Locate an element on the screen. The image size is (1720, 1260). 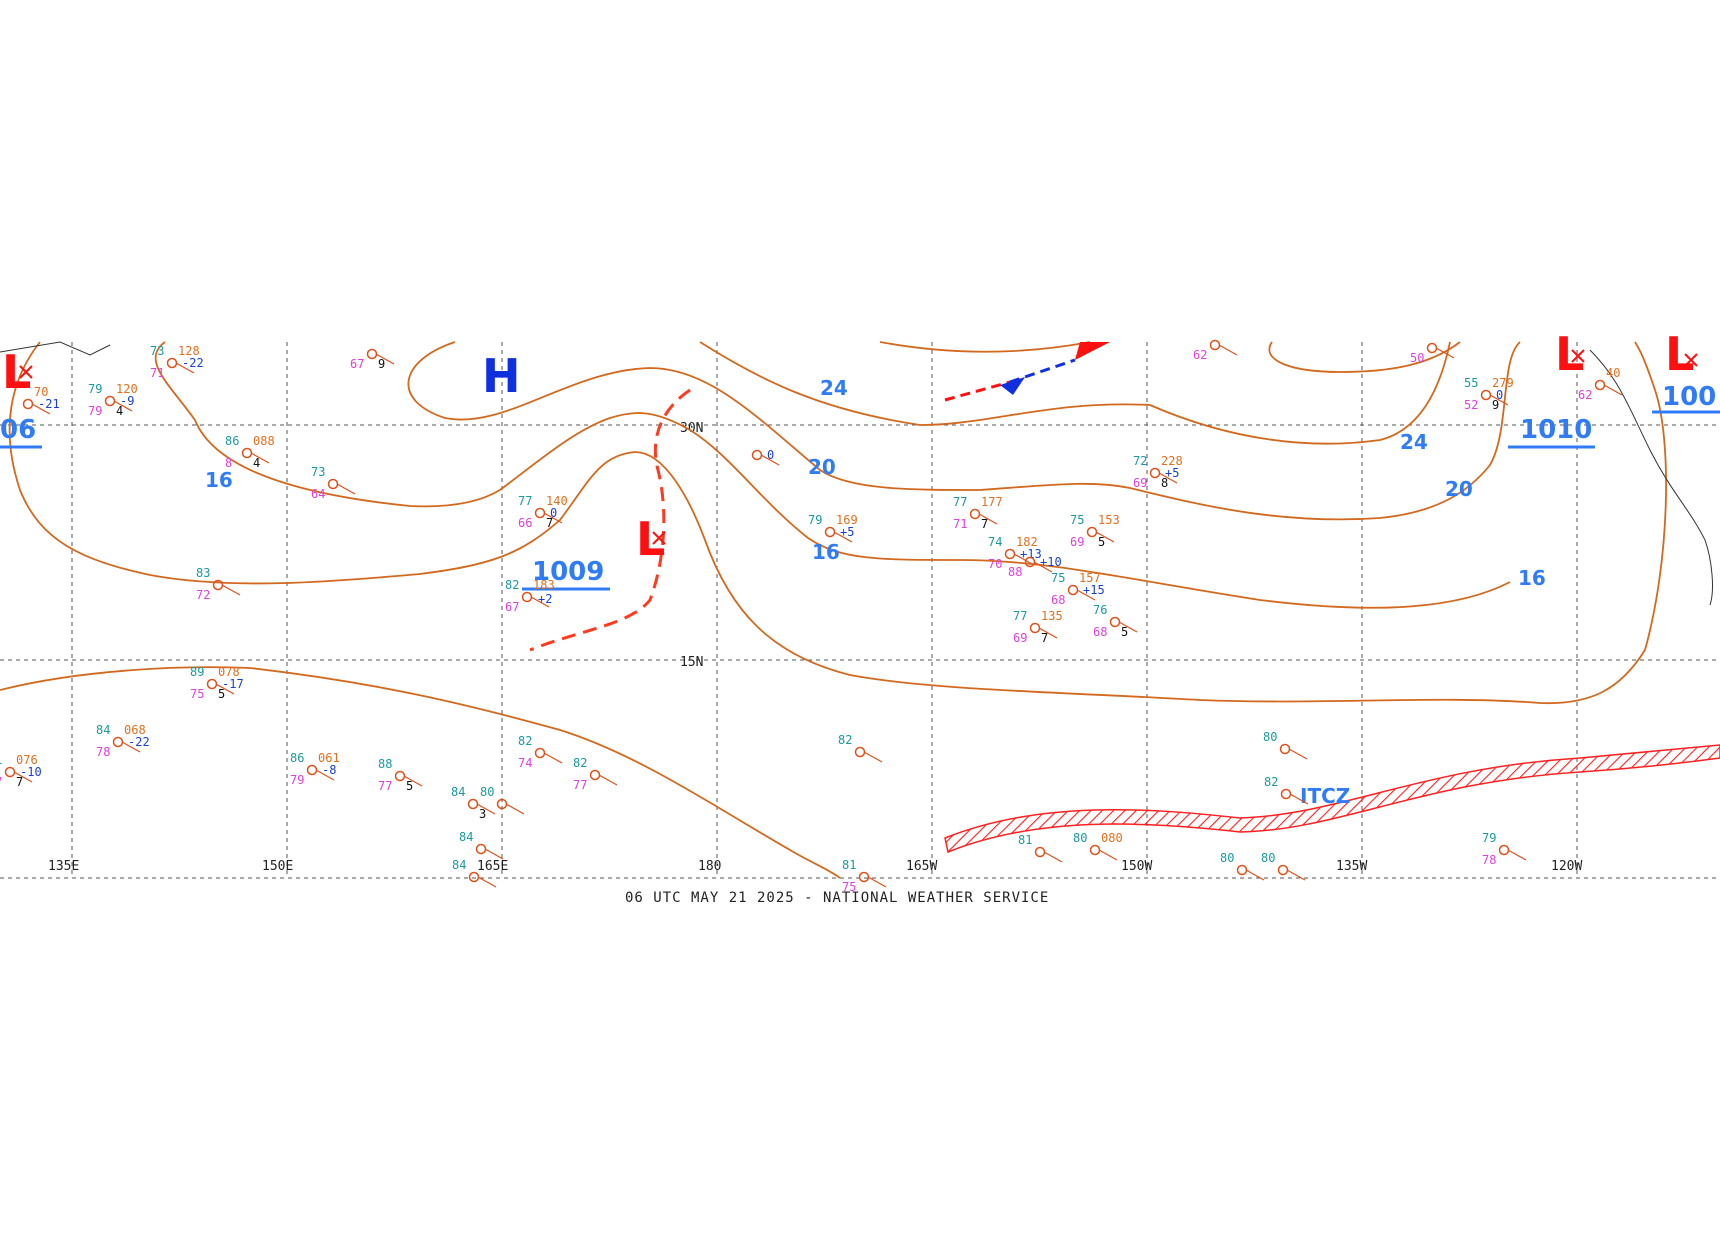
station-tendency: +5 is located at coordinates (1172, 473).